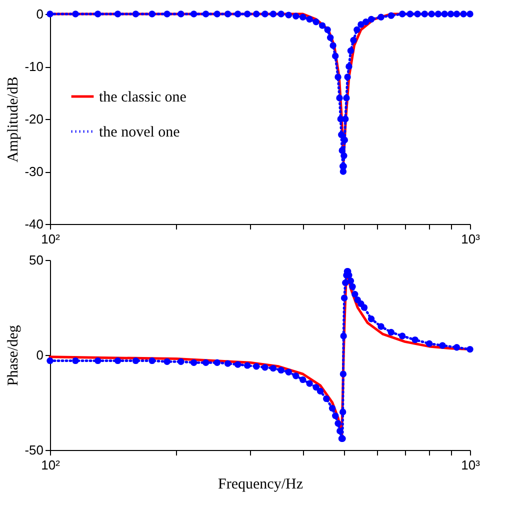 This screenshot has width=511, height=510. Describe the element at coordinates (36, 260) in the screenshot. I see `y-tick-label: 50` at that location.